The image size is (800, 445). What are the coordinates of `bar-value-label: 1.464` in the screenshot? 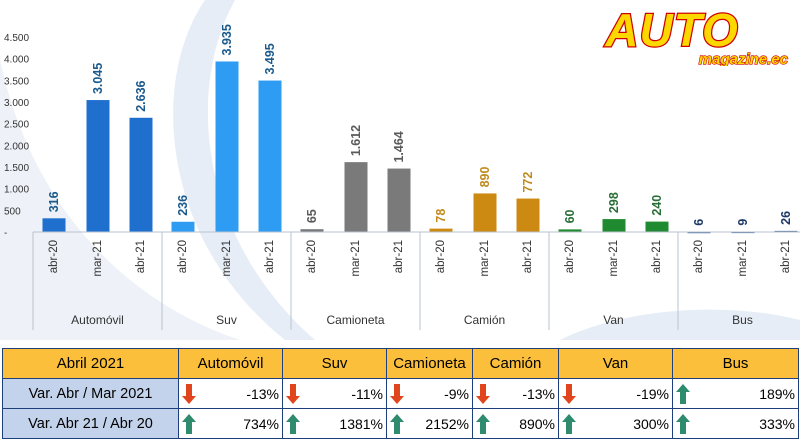 It's located at (399, 146).